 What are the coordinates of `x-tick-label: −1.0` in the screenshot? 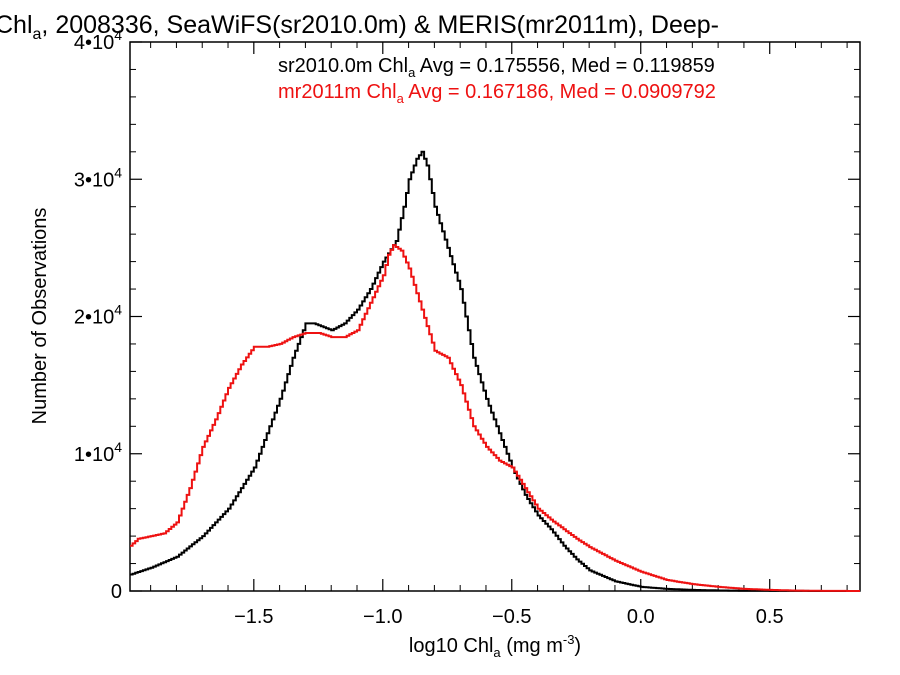 It's located at (382, 617).